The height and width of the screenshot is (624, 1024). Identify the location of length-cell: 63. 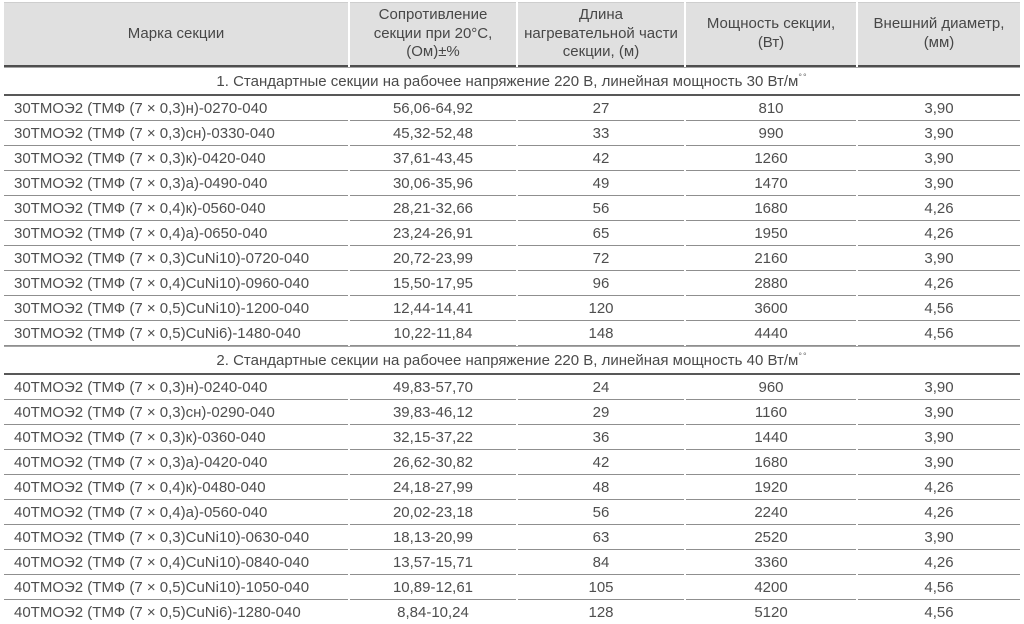
(601, 537).